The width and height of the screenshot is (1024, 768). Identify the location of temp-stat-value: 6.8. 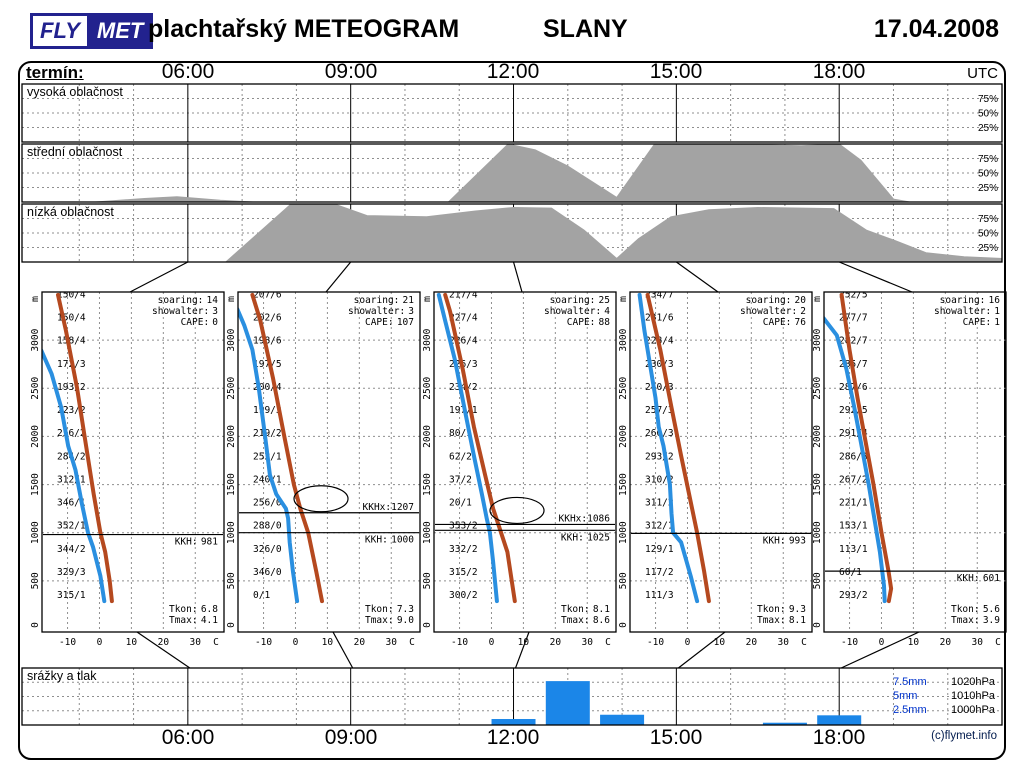
(209, 609).